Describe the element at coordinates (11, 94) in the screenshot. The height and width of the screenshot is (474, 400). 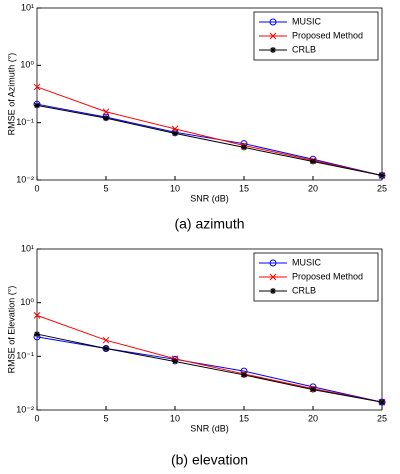
I see `y-axis-label: RMSE of Azimuth (°)` at that location.